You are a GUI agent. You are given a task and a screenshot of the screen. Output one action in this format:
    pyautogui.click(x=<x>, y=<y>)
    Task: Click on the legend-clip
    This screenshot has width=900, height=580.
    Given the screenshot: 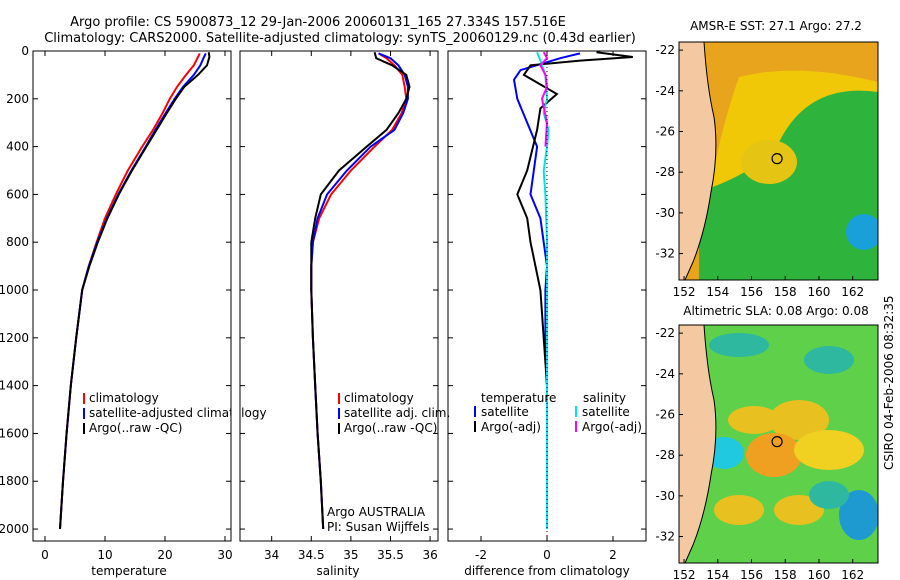 What is the action you would take?
    pyautogui.click(x=235, y=412)
    